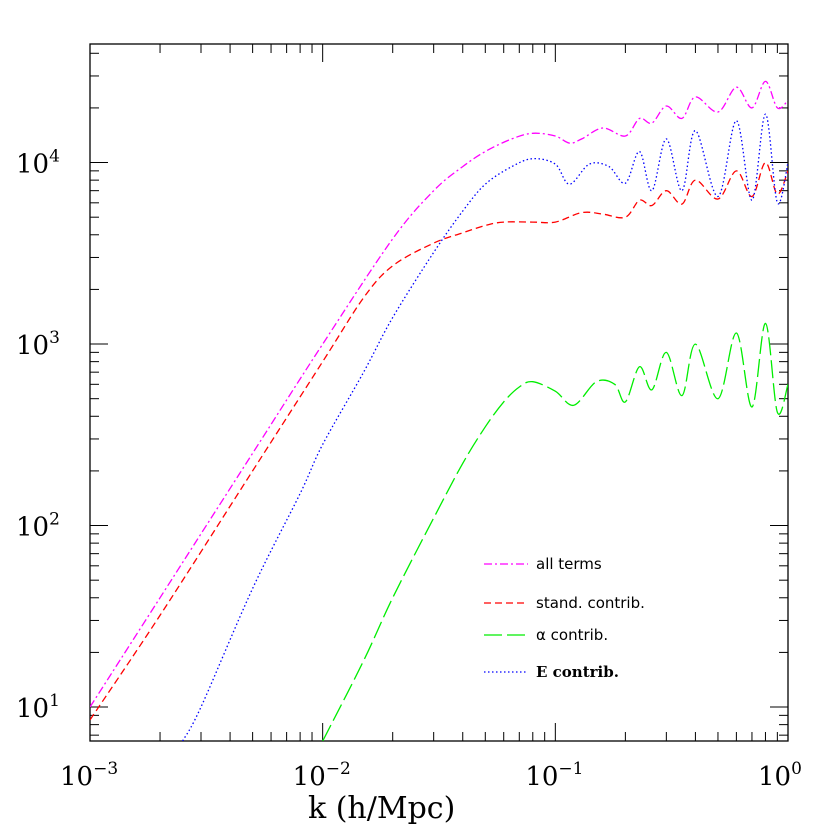 This screenshot has height=830, width=830. What do you see at coordinates (38, 344) in the screenshot?
I see `y-tick-label: 103` at bounding box center [38, 344].